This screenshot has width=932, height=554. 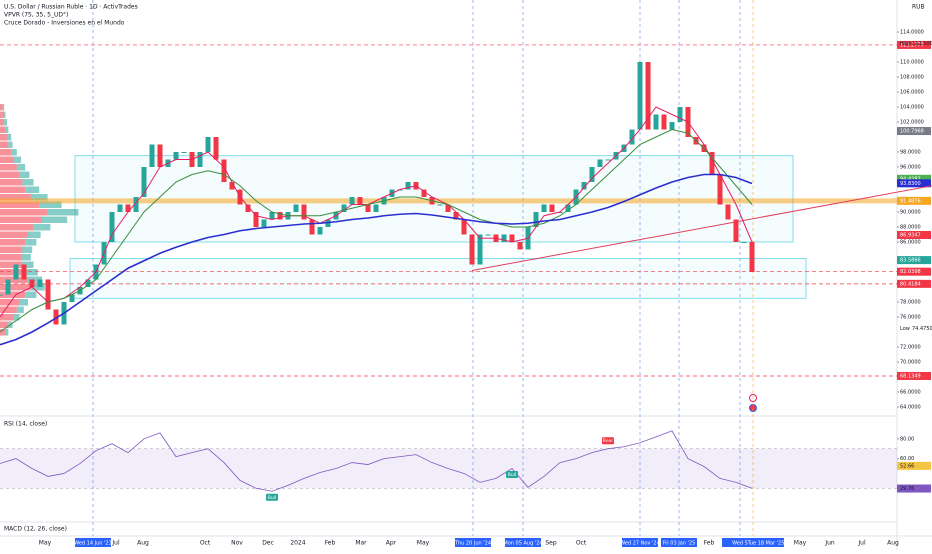 What do you see at coordinates (910, 317) in the screenshot?
I see `y-tick-label: 76.0000` at bounding box center [910, 317].